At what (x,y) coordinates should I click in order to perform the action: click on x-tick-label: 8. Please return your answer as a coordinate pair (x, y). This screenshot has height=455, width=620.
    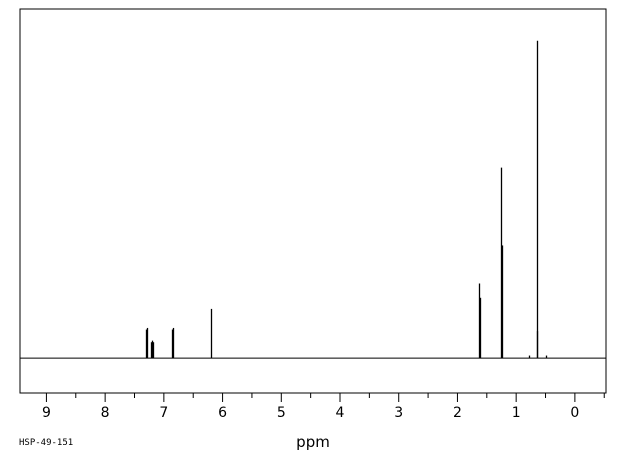
    Looking at the image, I should click on (105, 413).